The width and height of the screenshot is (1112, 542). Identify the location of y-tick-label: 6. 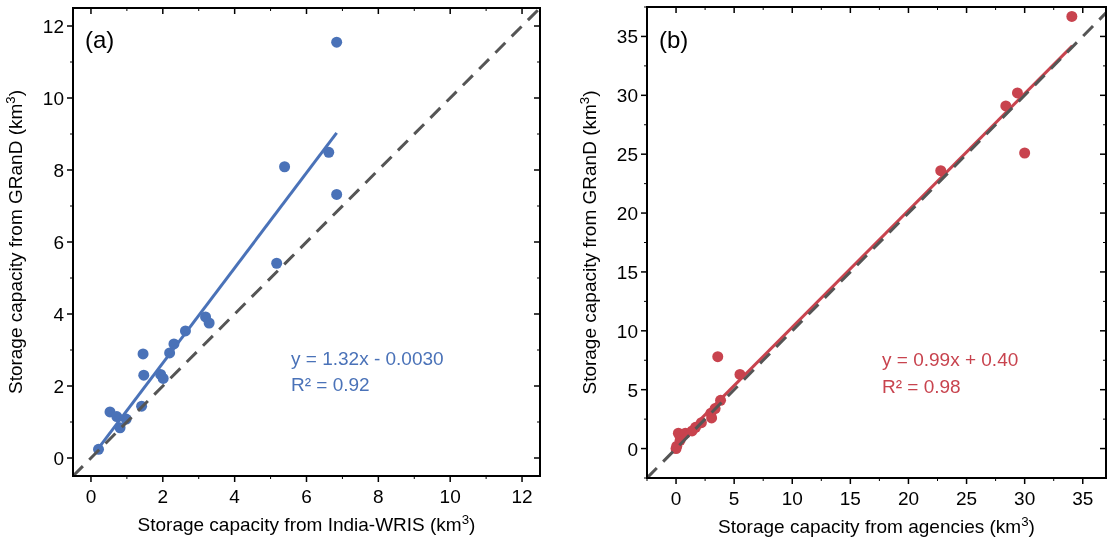
(58, 242).